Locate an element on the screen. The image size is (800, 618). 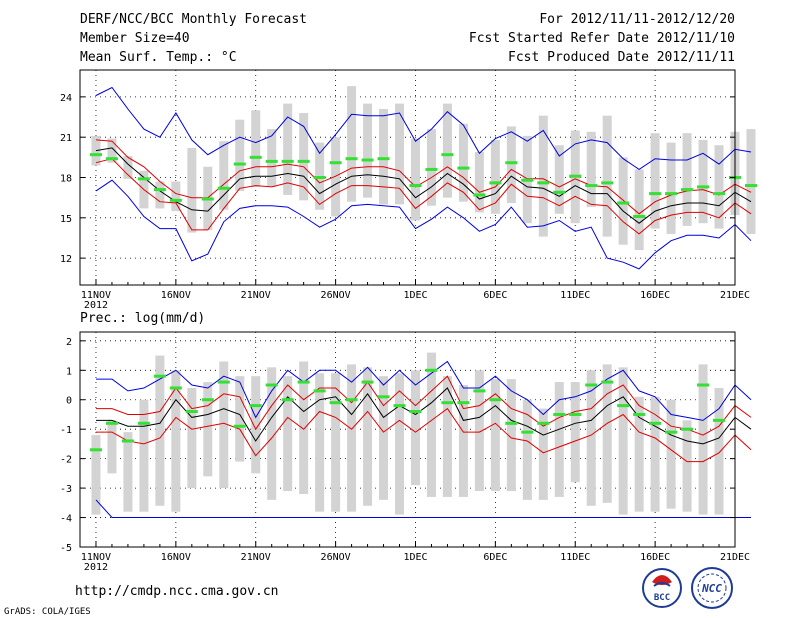
prec-ytick-label: 1 is located at coordinates (69, 371).